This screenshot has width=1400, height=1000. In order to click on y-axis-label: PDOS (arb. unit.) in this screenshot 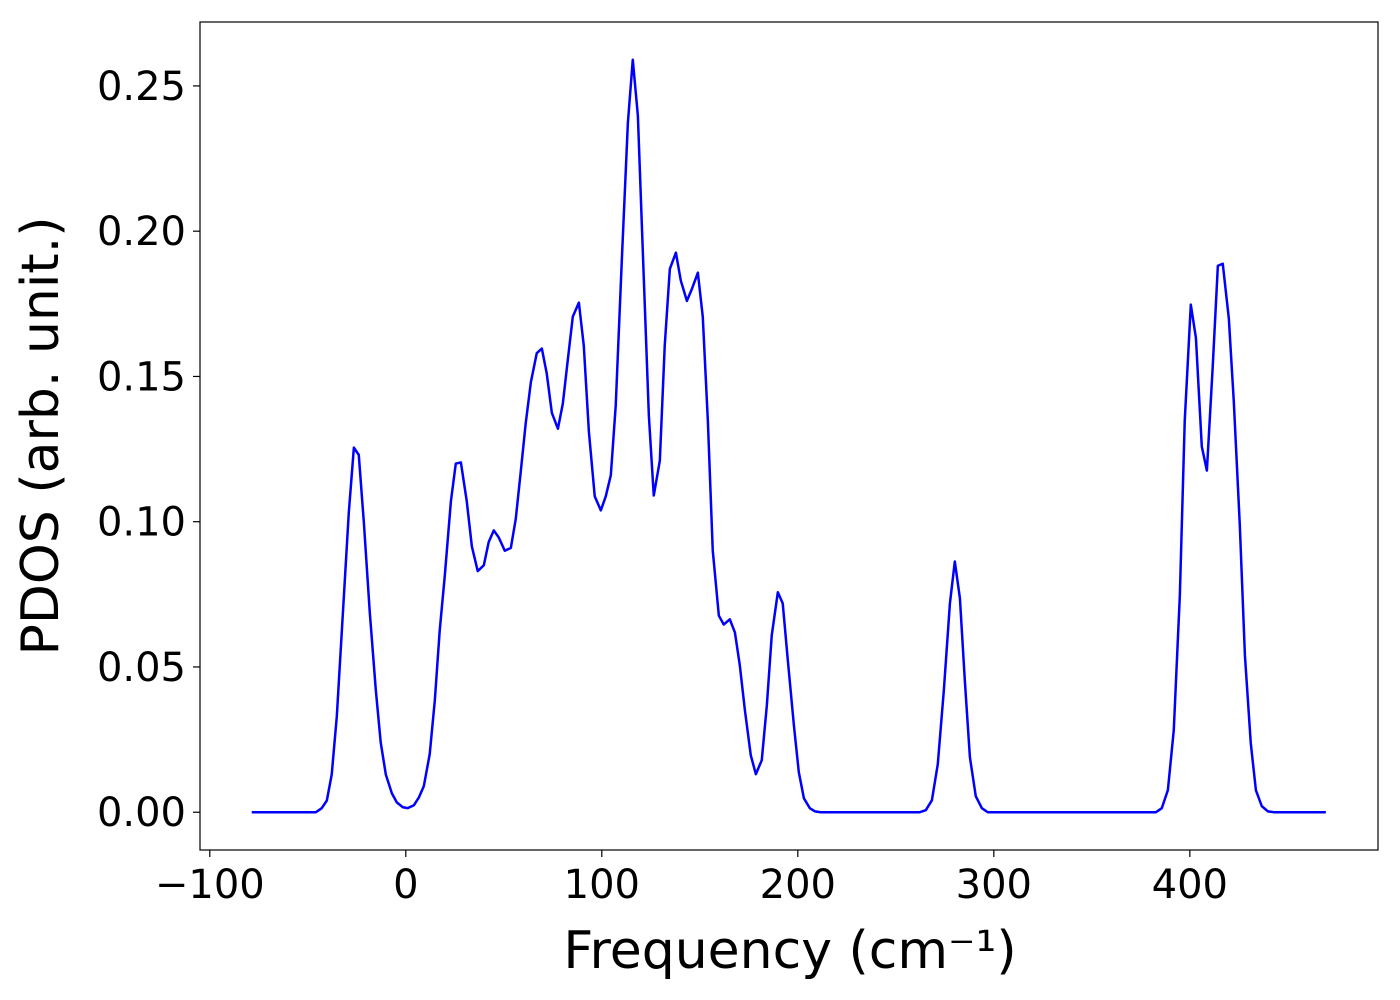, I will do `click(41, 435)`.